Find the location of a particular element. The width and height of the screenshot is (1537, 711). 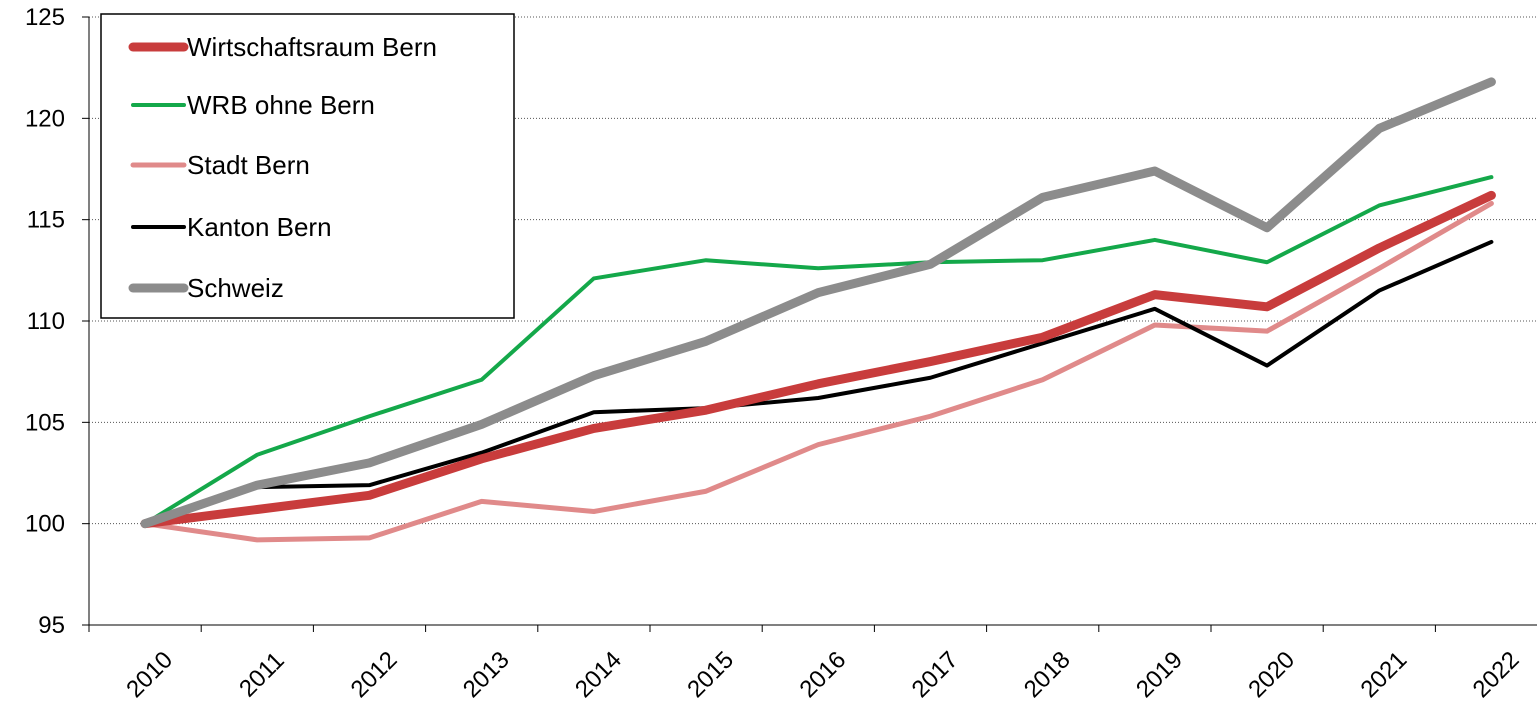

legend-label: WRB ohne Bern is located at coordinates (281, 105).